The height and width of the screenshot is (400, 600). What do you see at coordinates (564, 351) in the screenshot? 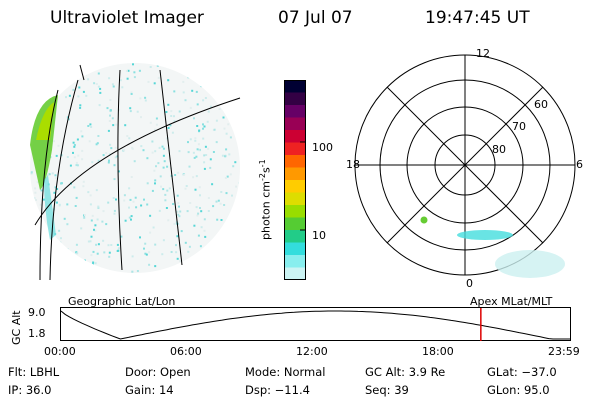
I see `time-tick-2359: 23:59` at bounding box center [564, 351].